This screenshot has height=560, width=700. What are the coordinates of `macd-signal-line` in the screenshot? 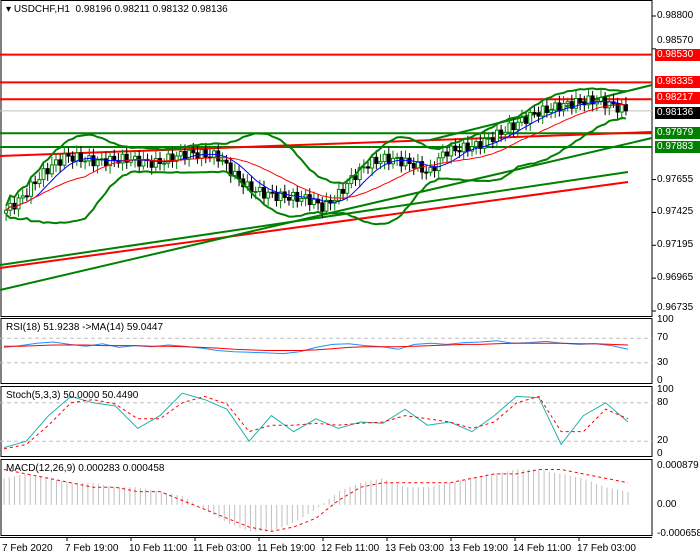 It's located at (316, 500).